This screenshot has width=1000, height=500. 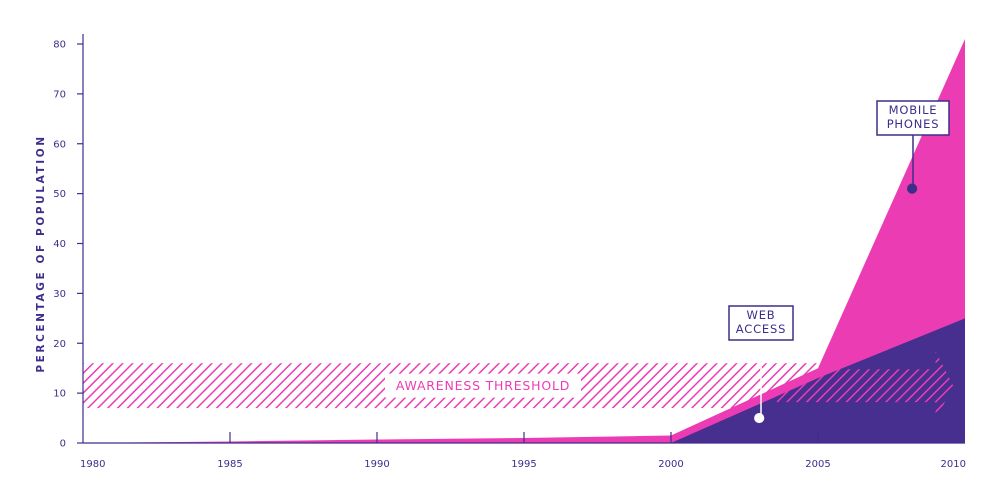 I want to click on callout-label-line: ACCESS, so click(x=761, y=329).